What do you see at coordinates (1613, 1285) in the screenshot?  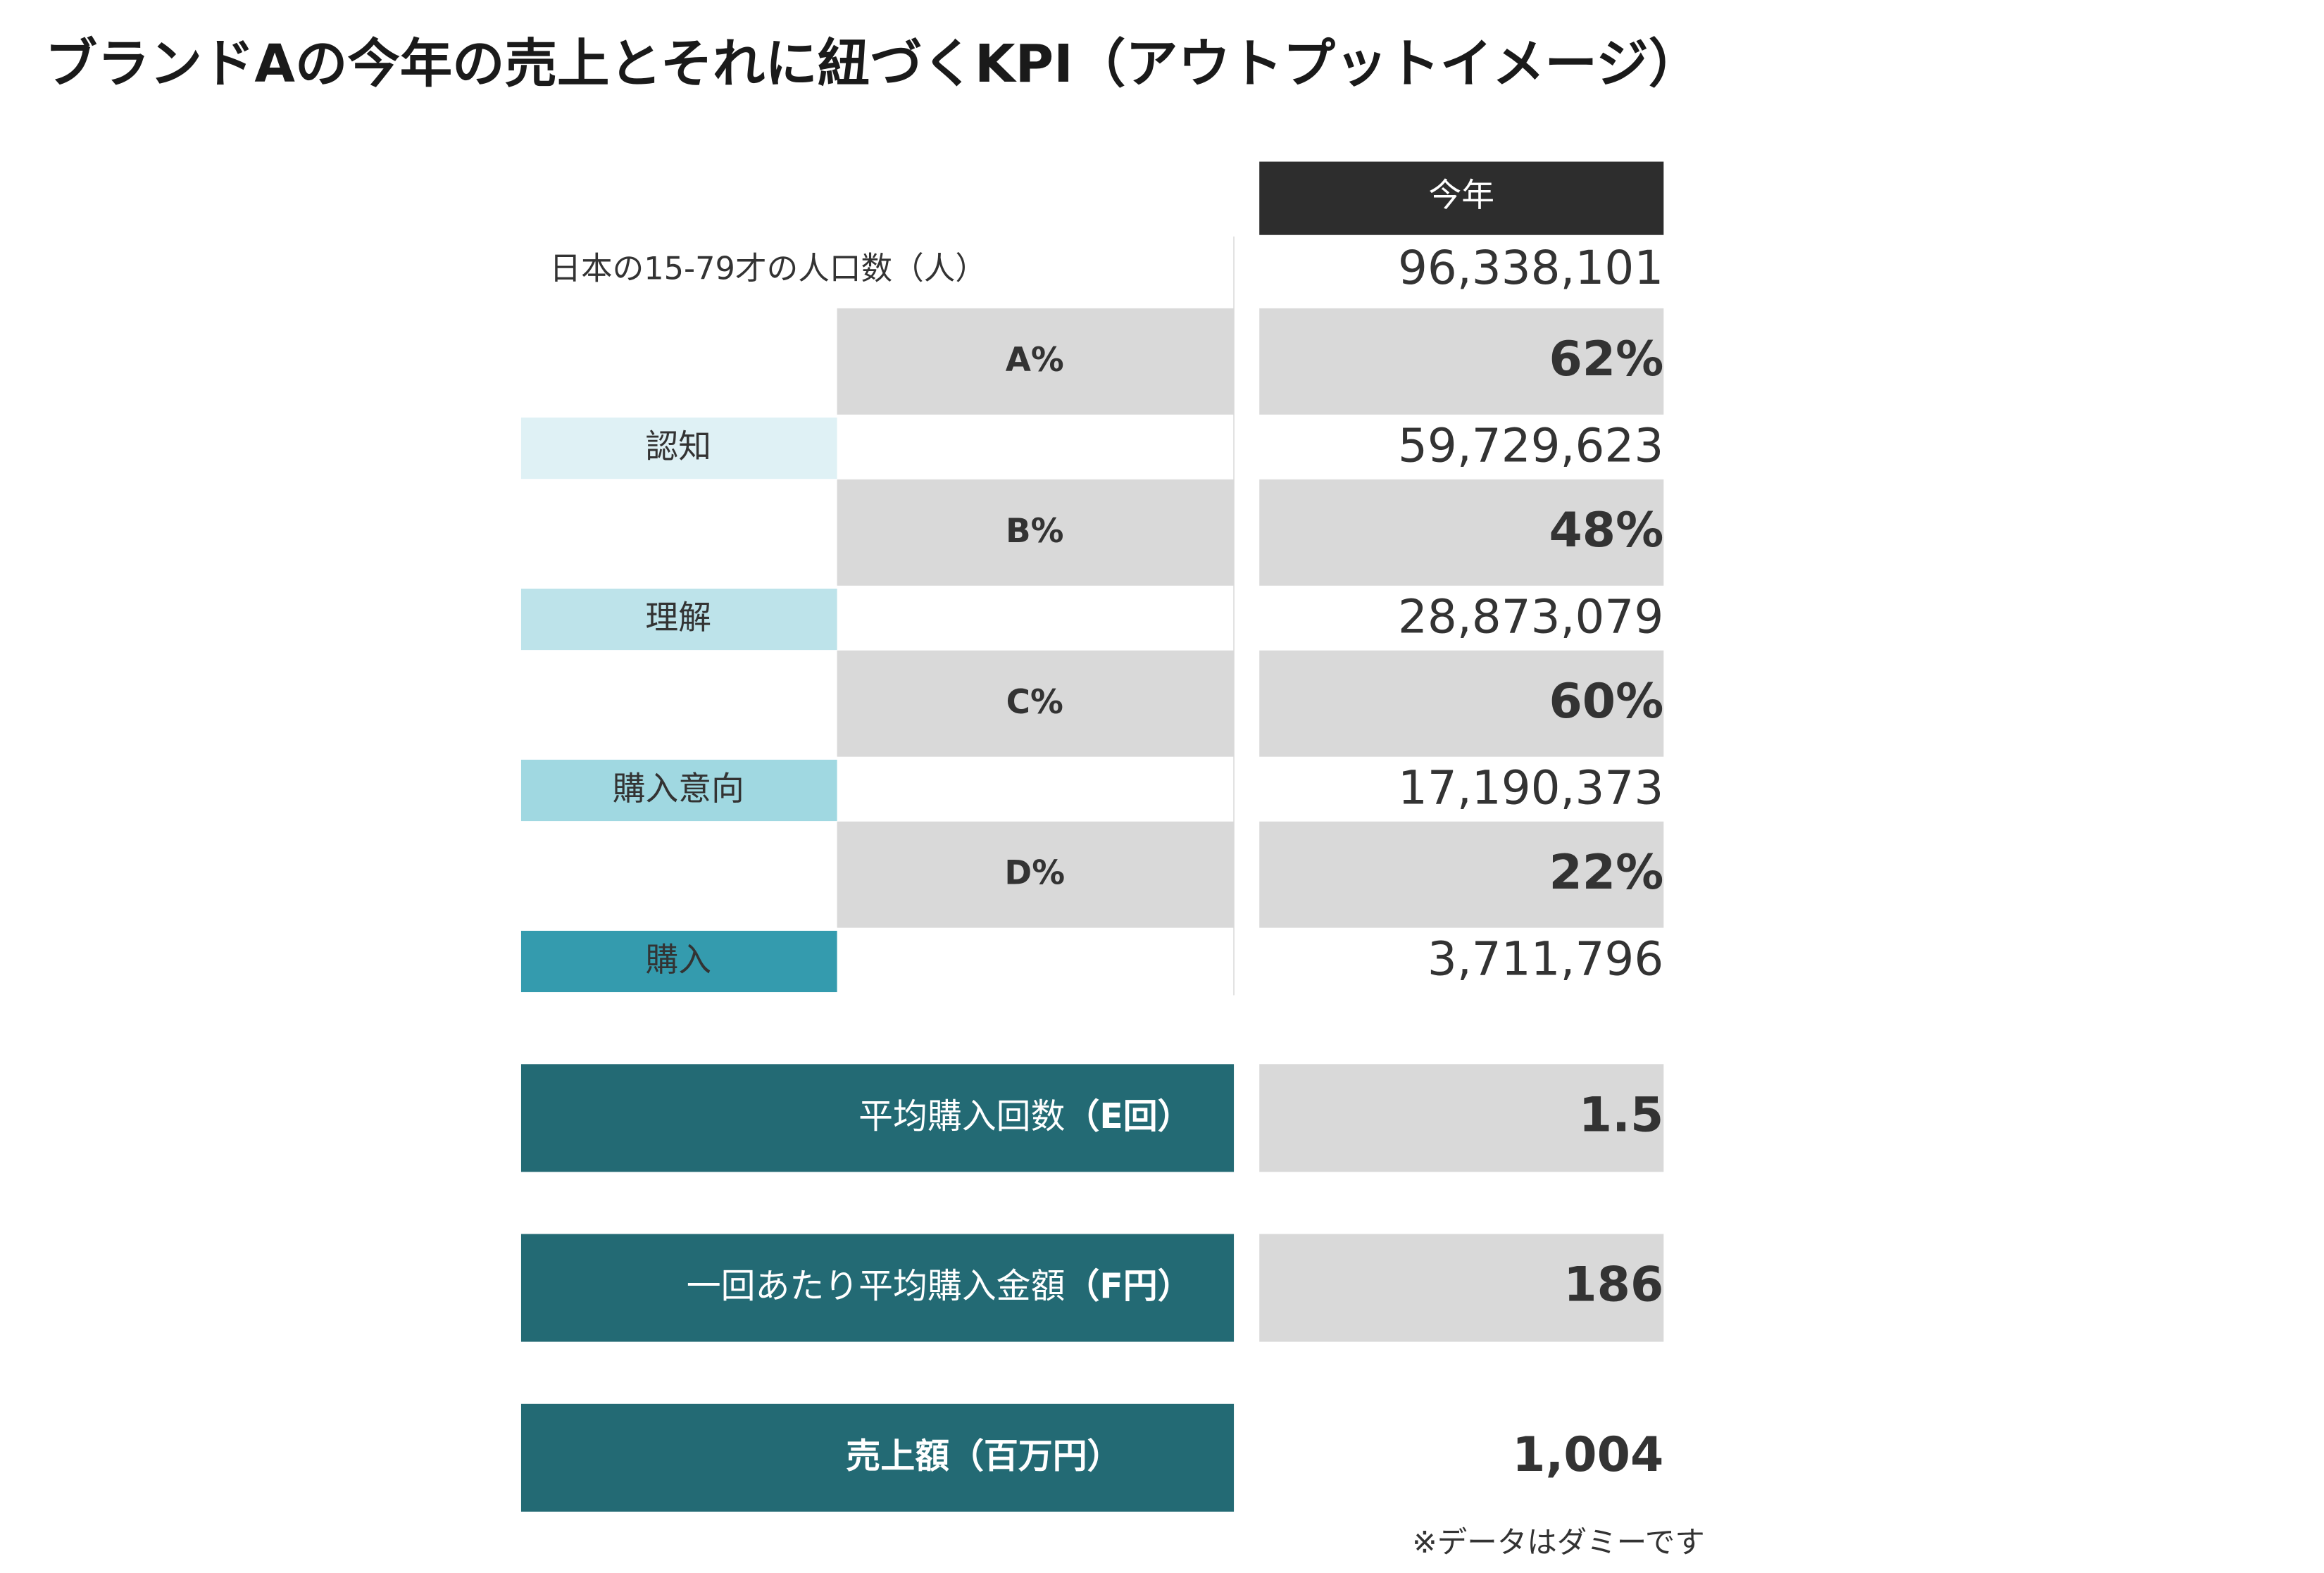 I see `kpi-value: 186` at bounding box center [1613, 1285].